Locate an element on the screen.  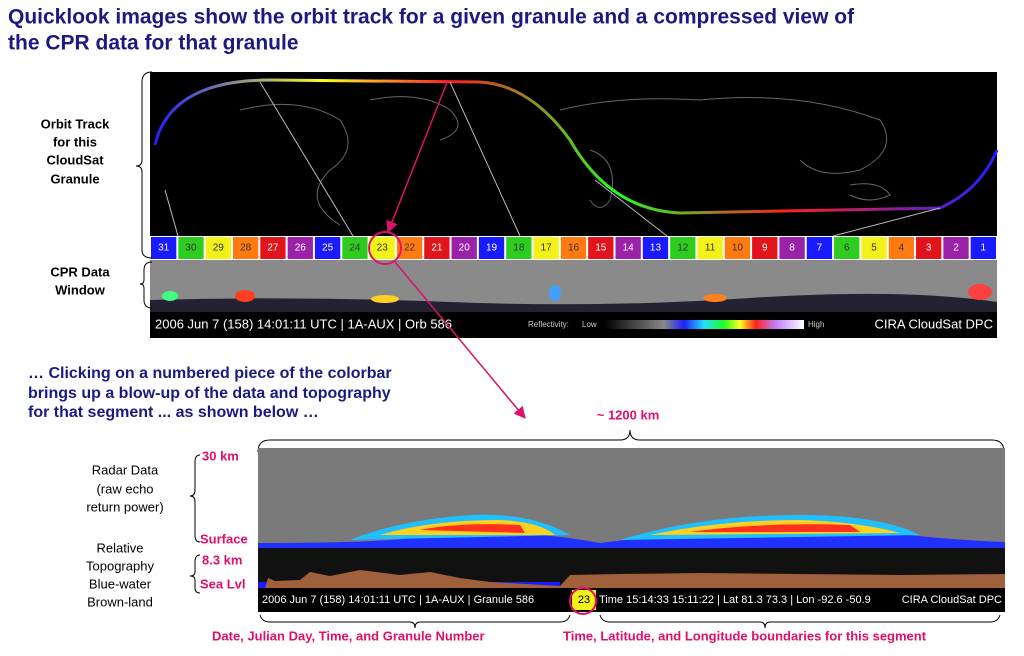
segment-label: 11 is located at coordinates (710, 248).